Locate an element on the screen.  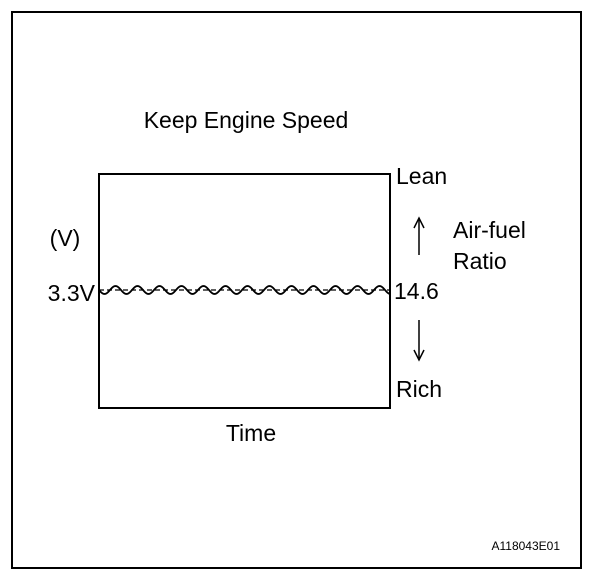
rich-label: Rich is located at coordinates (419, 389).